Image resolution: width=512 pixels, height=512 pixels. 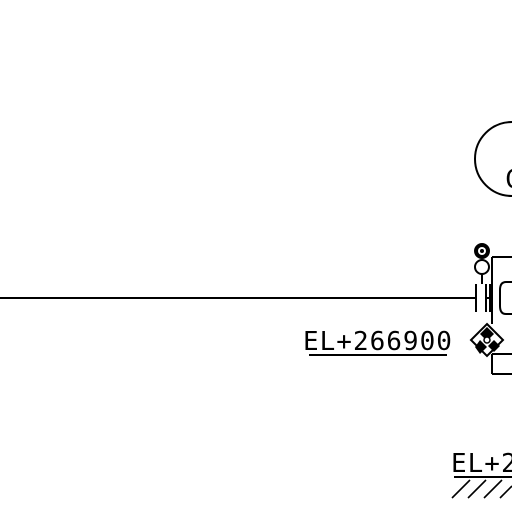 I want to click on bubble-partial-text: C, so click(x=508, y=180).